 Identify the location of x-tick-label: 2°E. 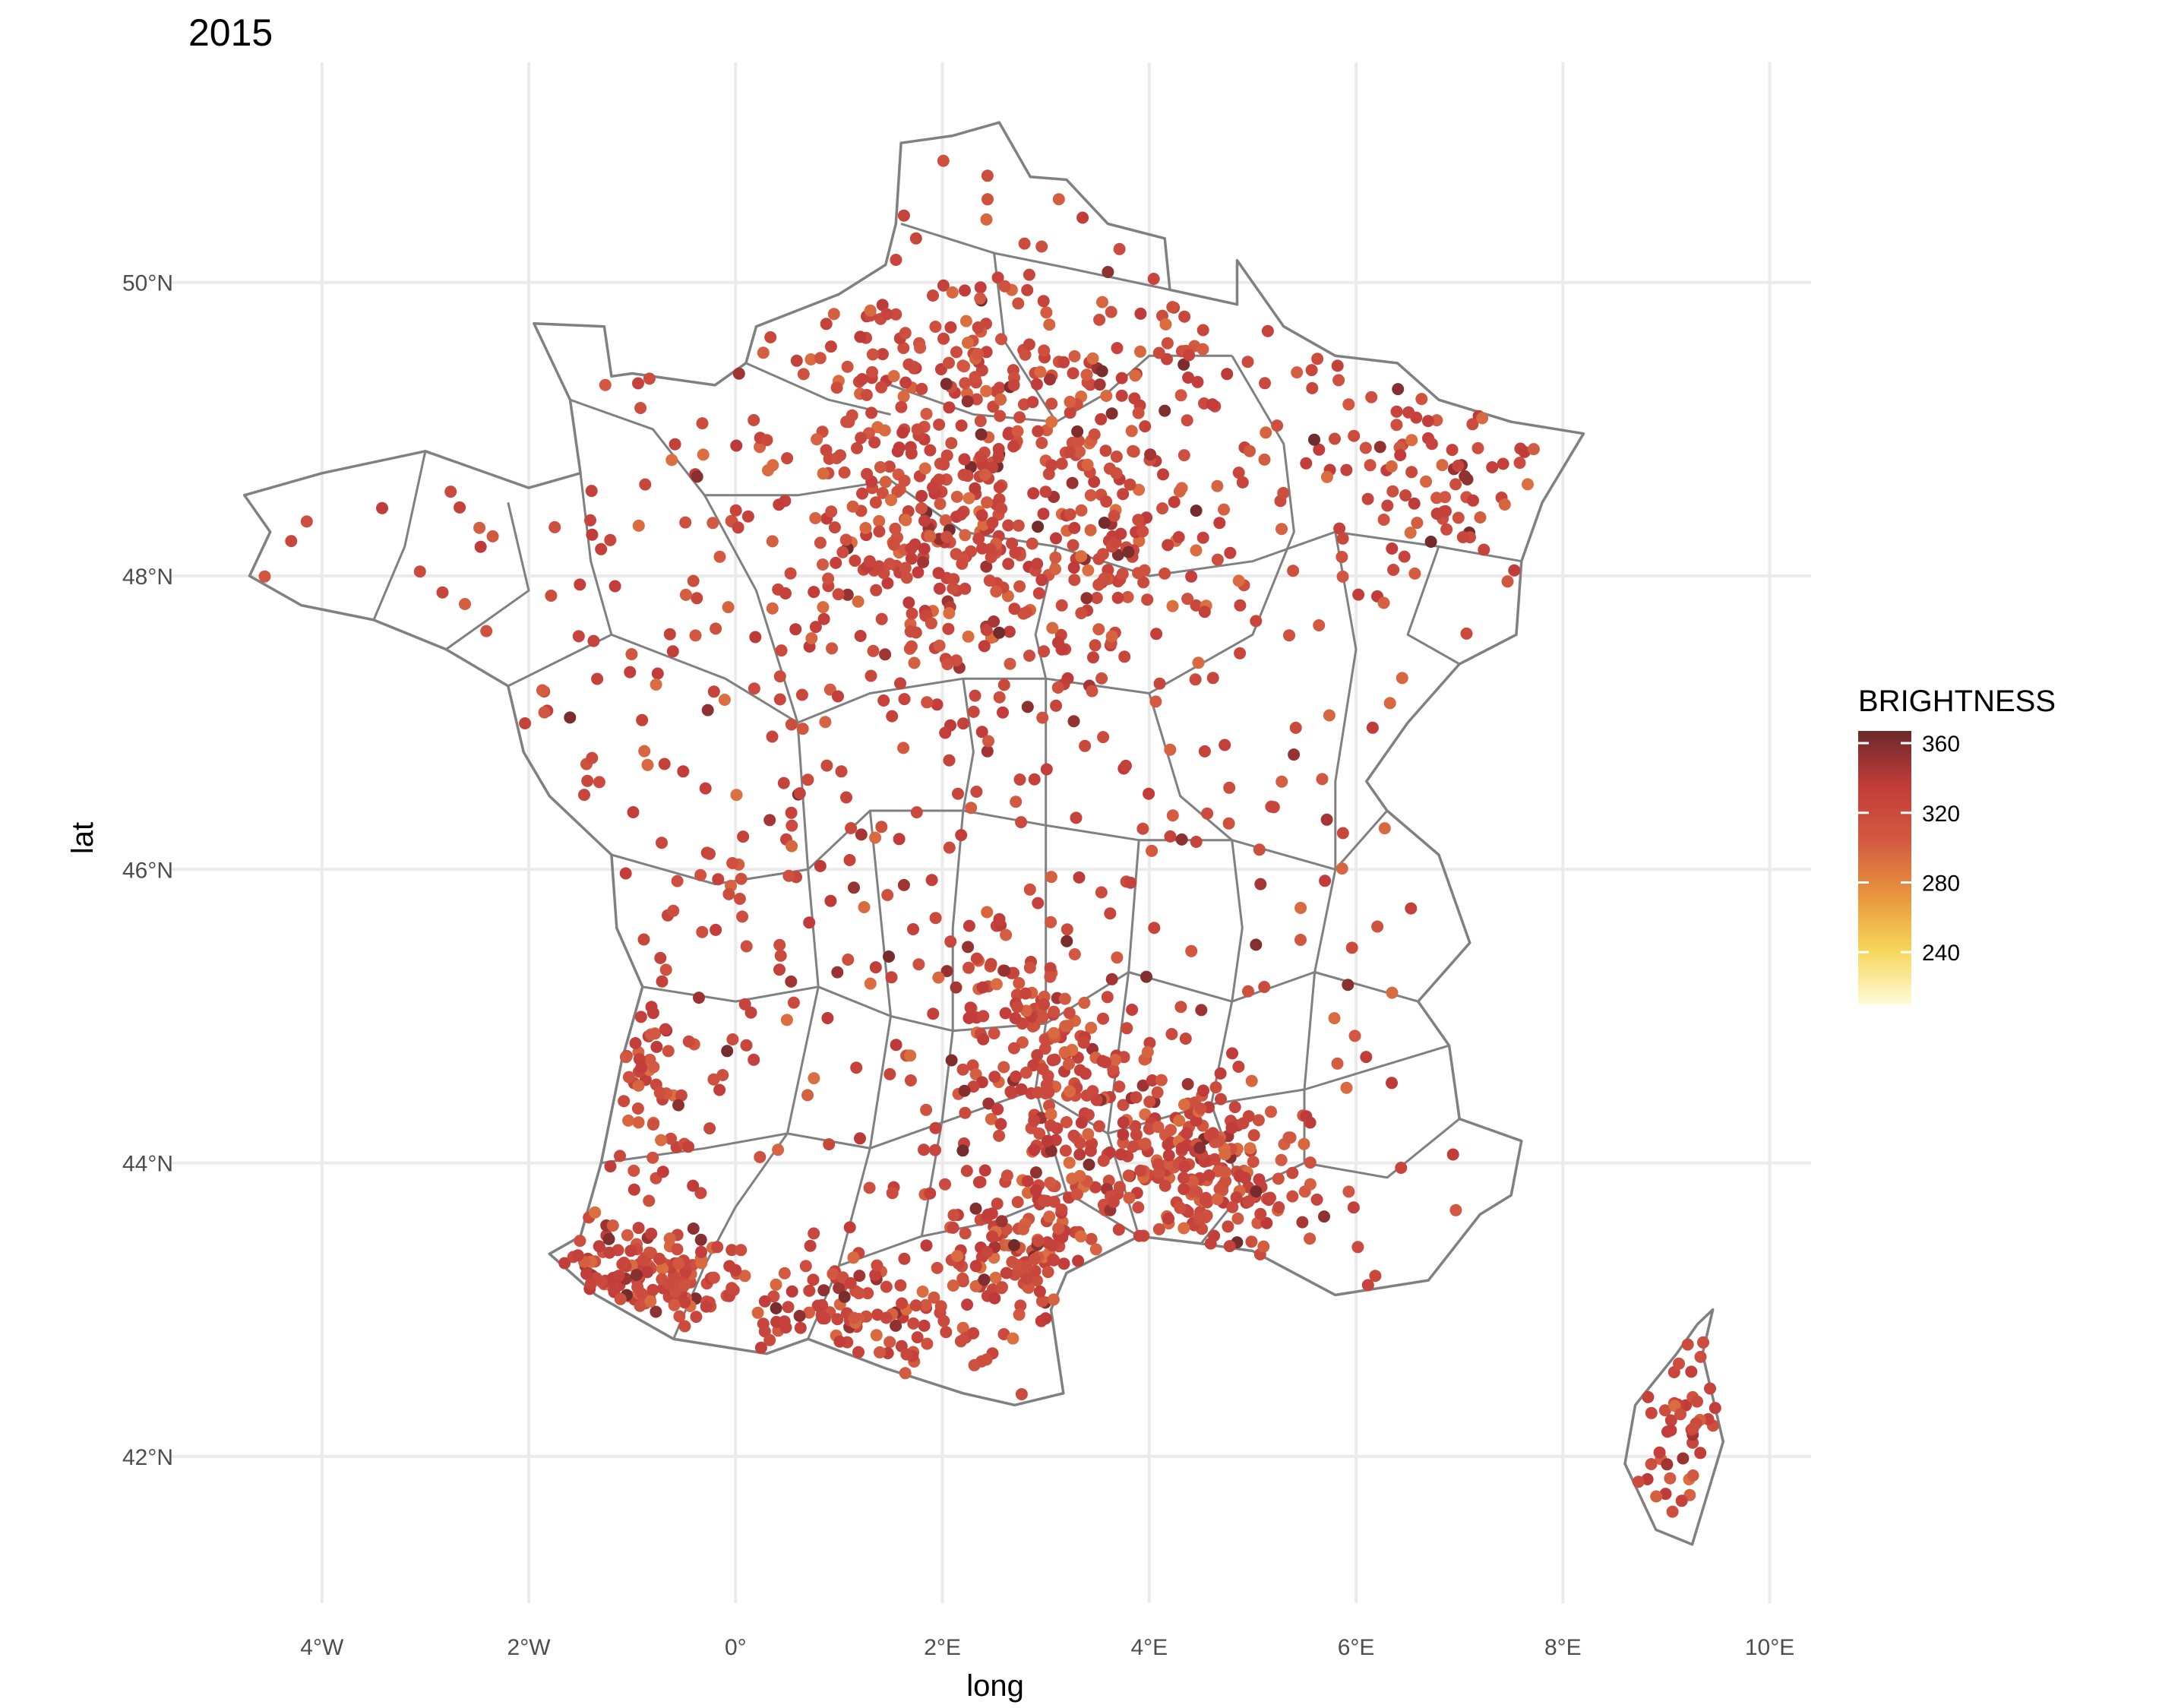
(943, 1647).